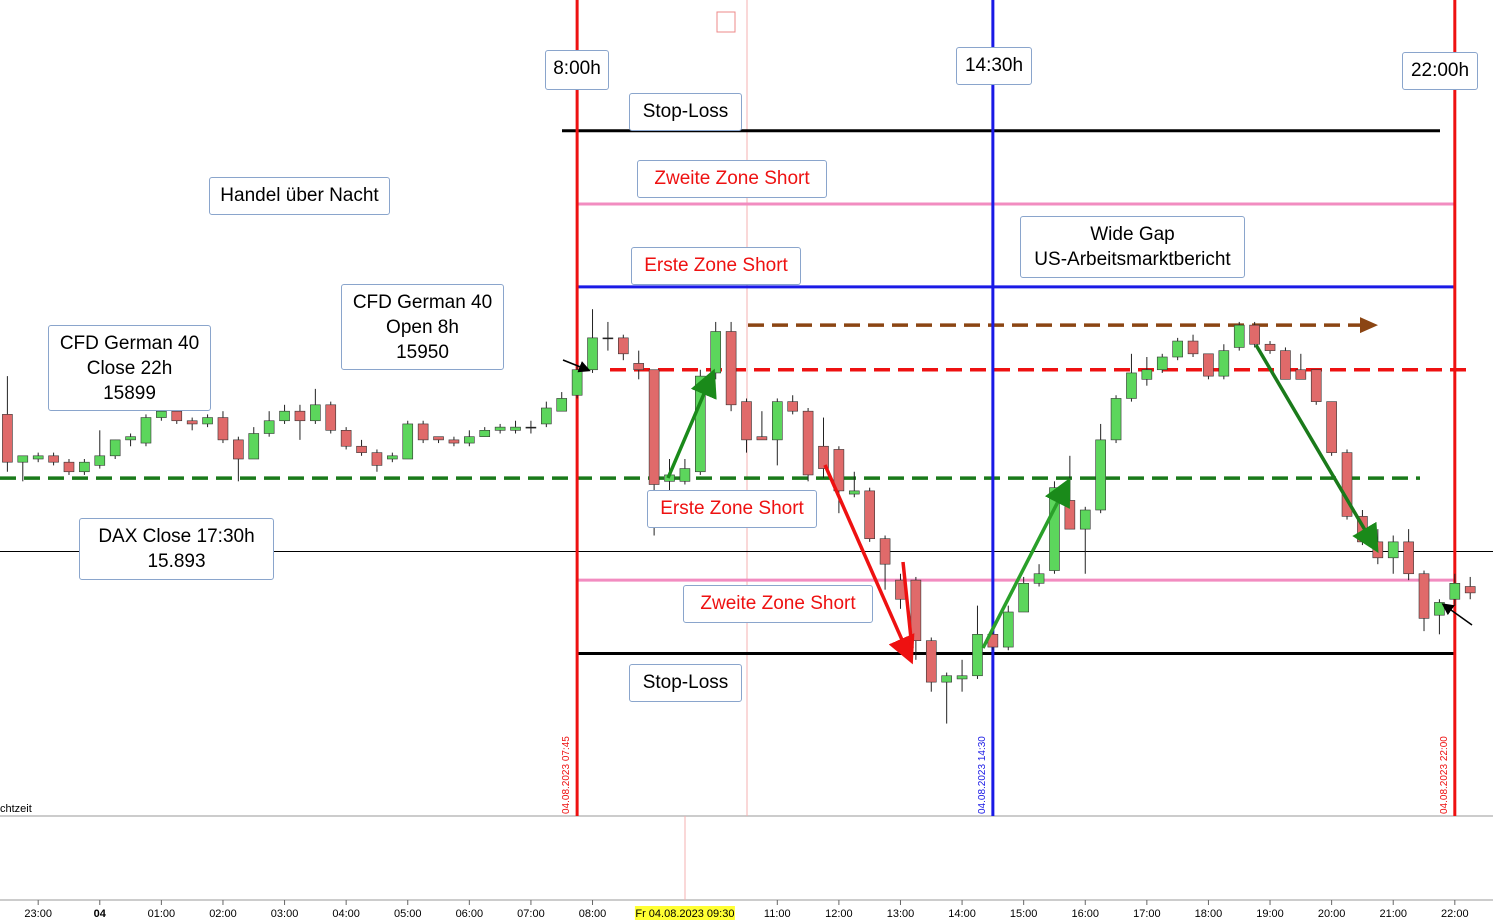 This screenshot has height=920, width=1493. Describe the element at coordinates (1024, 914) in the screenshot. I see `x-tick-label: 15:00` at that location.